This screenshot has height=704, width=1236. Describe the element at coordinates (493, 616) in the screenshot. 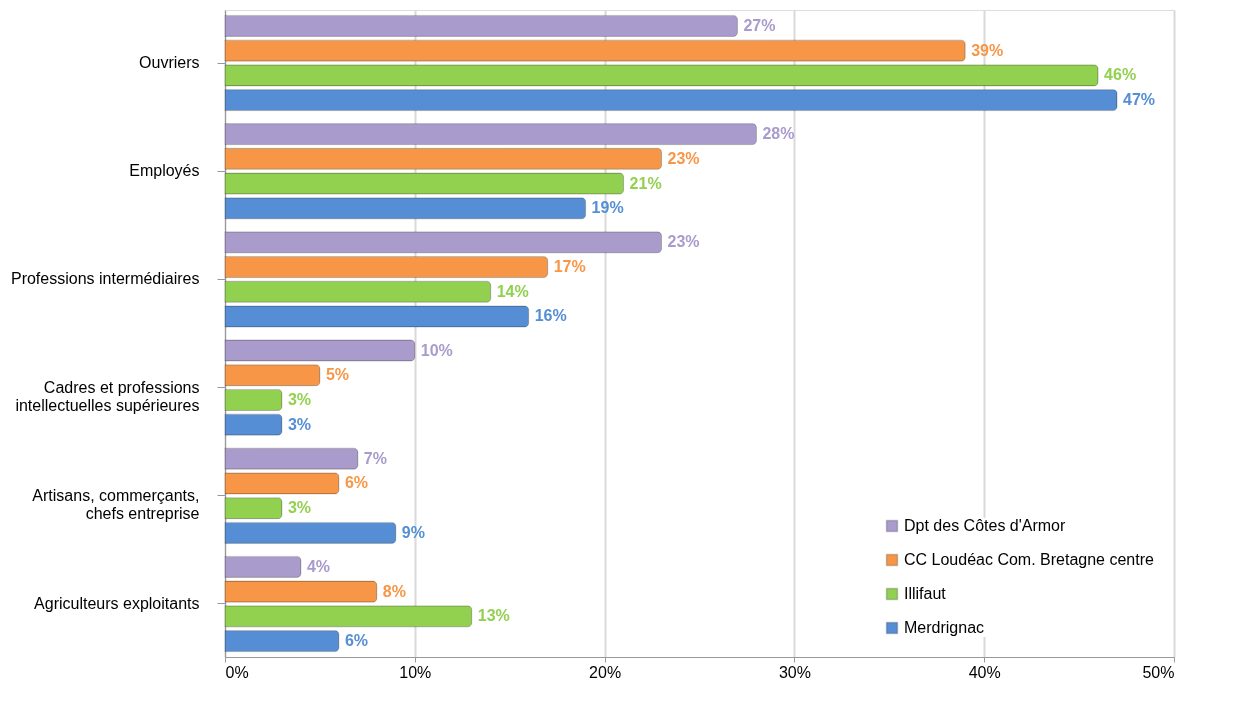

I see `data-label: 13%` at that location.